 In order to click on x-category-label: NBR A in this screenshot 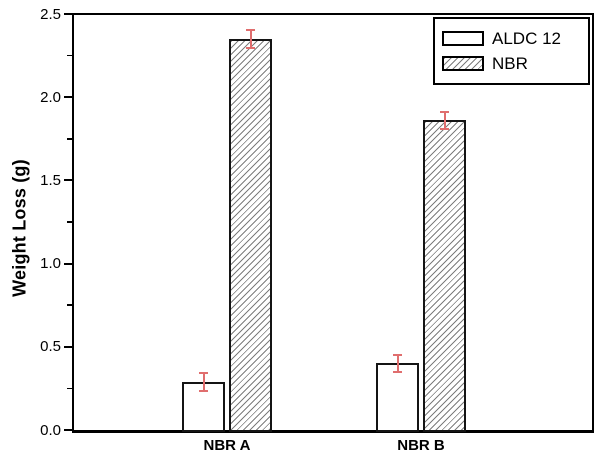, I will do `click(227, 445)`.